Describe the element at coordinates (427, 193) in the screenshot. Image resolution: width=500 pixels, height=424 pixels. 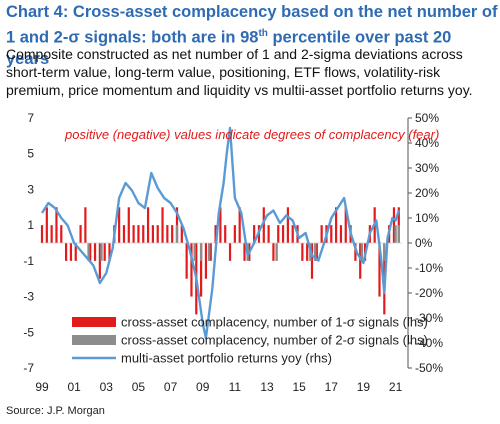
I see `right-tick-label: 20%` at that location.